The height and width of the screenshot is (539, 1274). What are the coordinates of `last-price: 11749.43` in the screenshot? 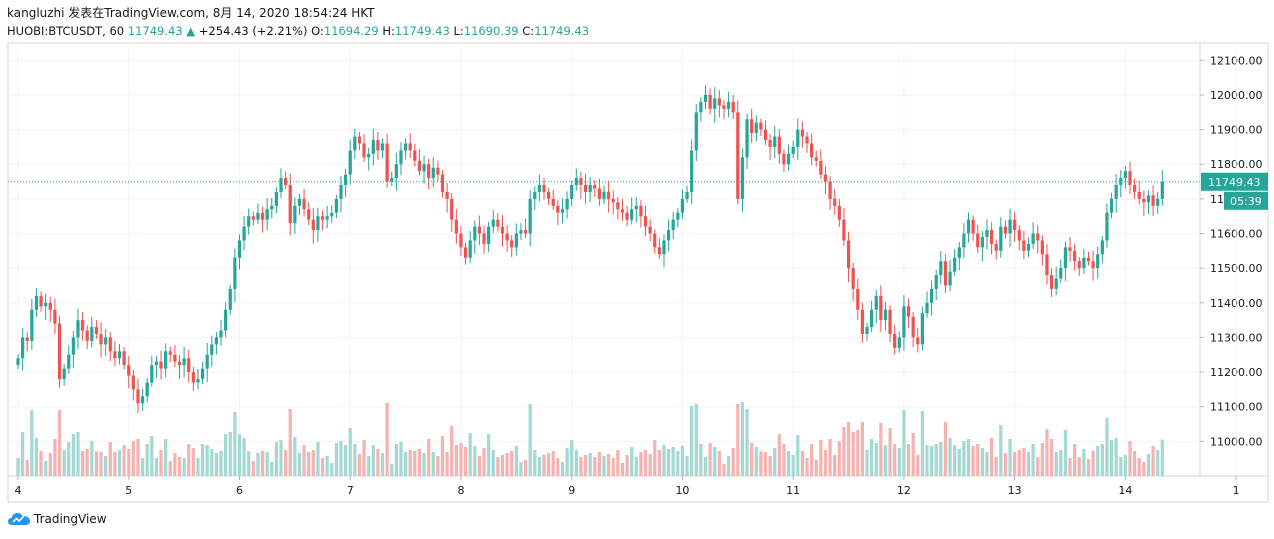 It's located at (155, 31).